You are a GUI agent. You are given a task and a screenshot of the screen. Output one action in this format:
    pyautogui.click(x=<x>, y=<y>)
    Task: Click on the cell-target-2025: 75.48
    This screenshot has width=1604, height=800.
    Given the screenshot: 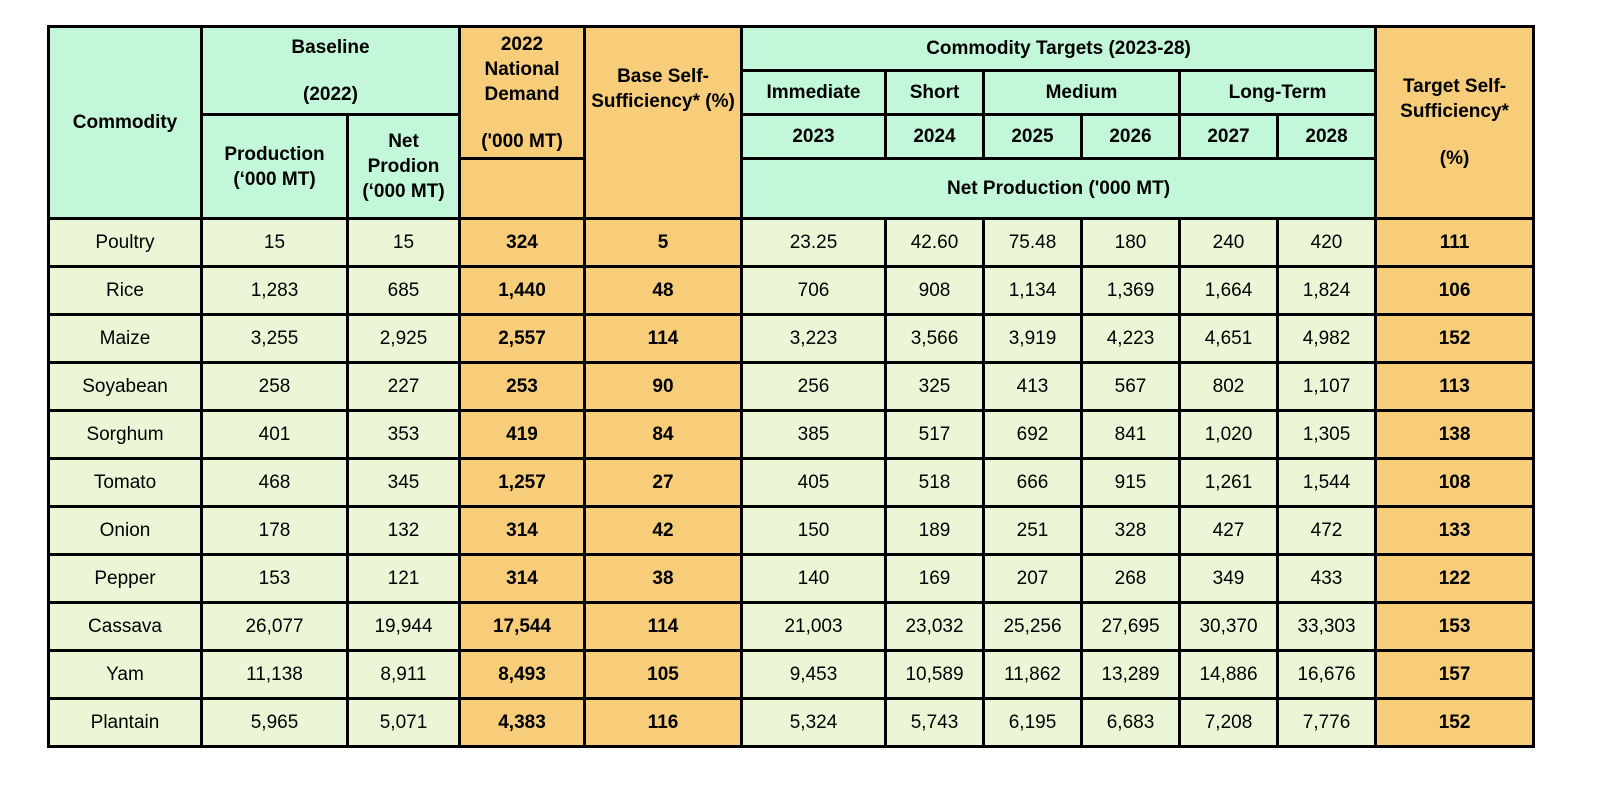 What is the action you would take?
    pyautogui.click(x=1032, y=242)
    